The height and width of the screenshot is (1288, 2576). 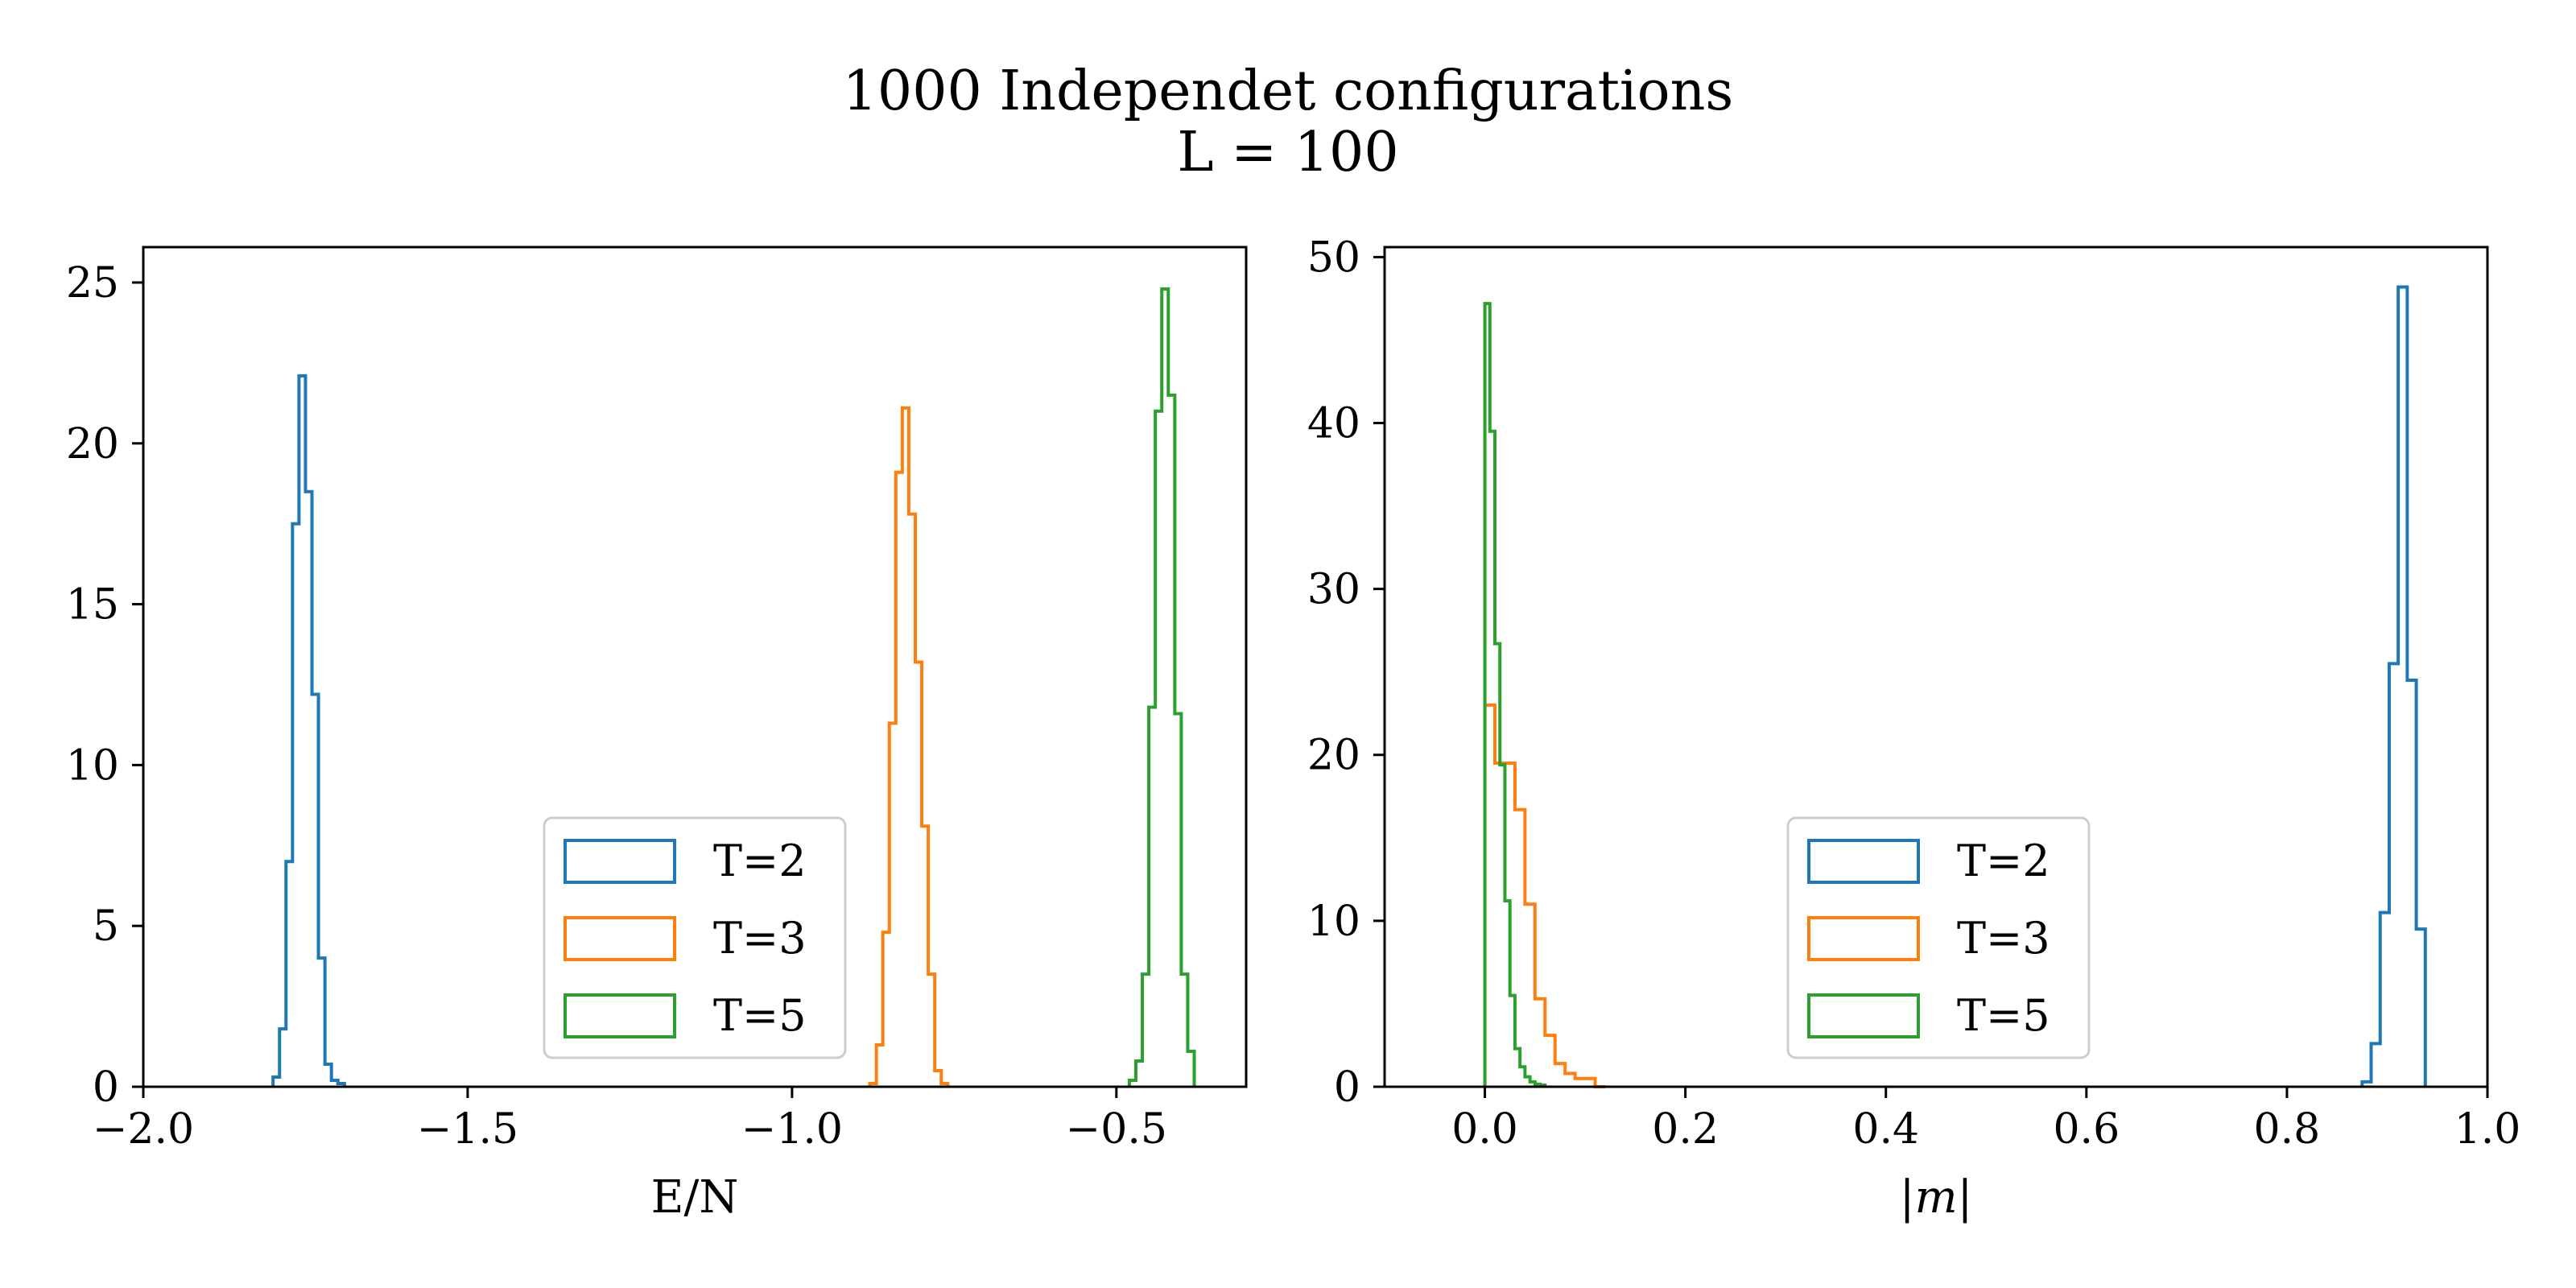 What do you see at coordinates (1288, 91) in the screenshot?
I see `figure-title-line-1: 1000 Independet configurations` at bounding box center [1288, 91].